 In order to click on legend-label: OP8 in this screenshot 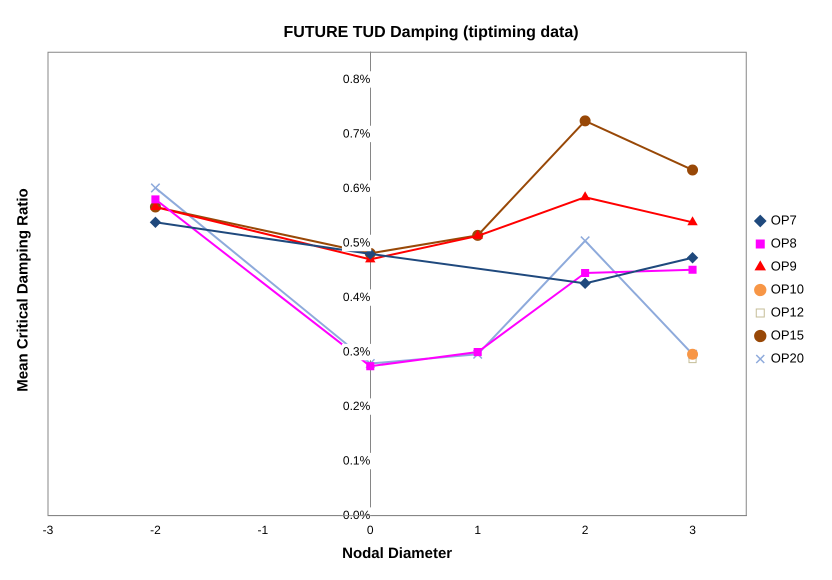, I will do `click(783, 243)`.